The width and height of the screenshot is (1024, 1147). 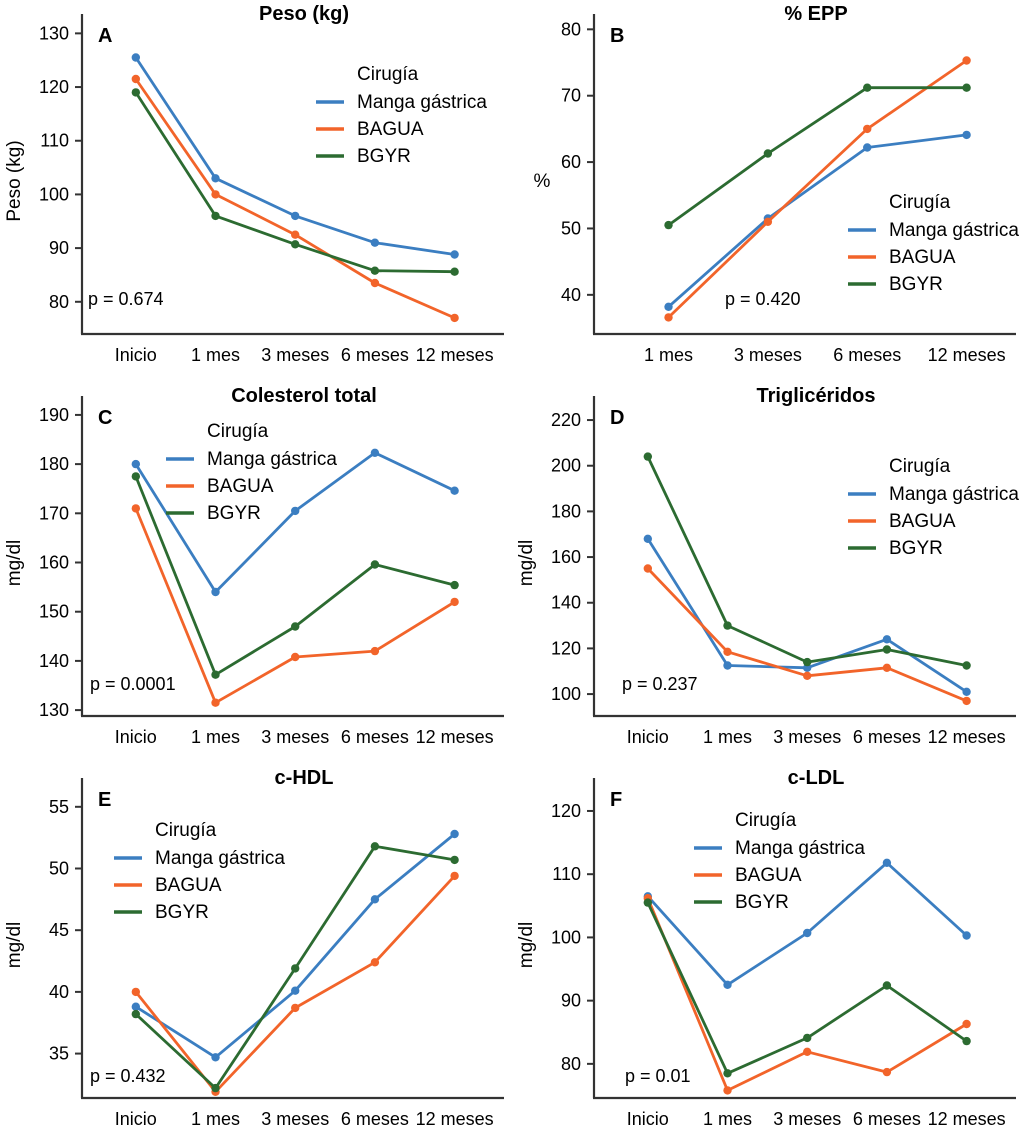 What do you see at coordinates (617, 418) in the screenshot?
I see `panel-letter: D` at bounding box center [617, 418].